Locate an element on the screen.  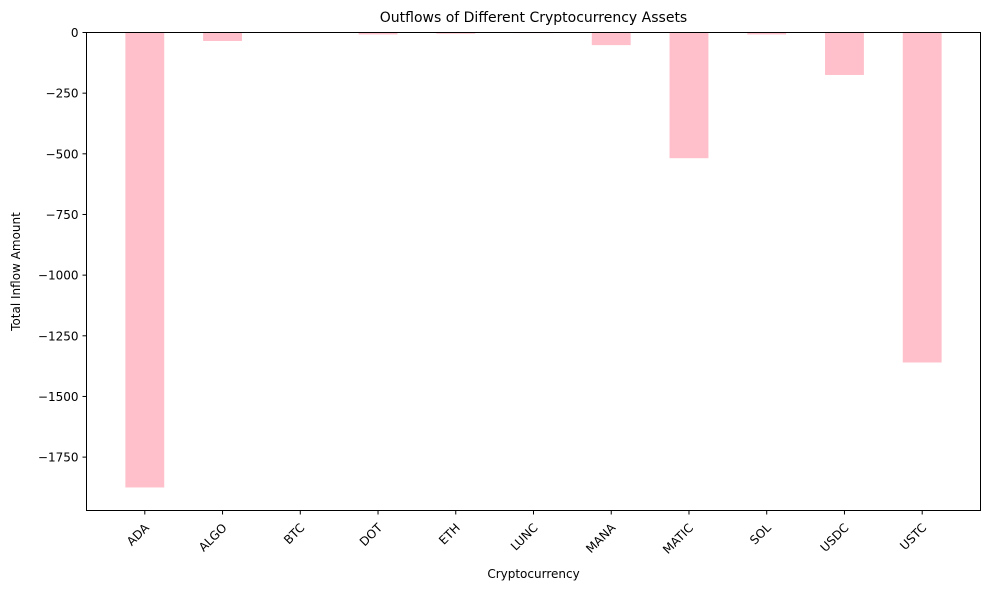
y-axis-ticks: 0 −250 −500 −750 −1000 −1250 −1500 −1750 is located at coordinates (62, 245).